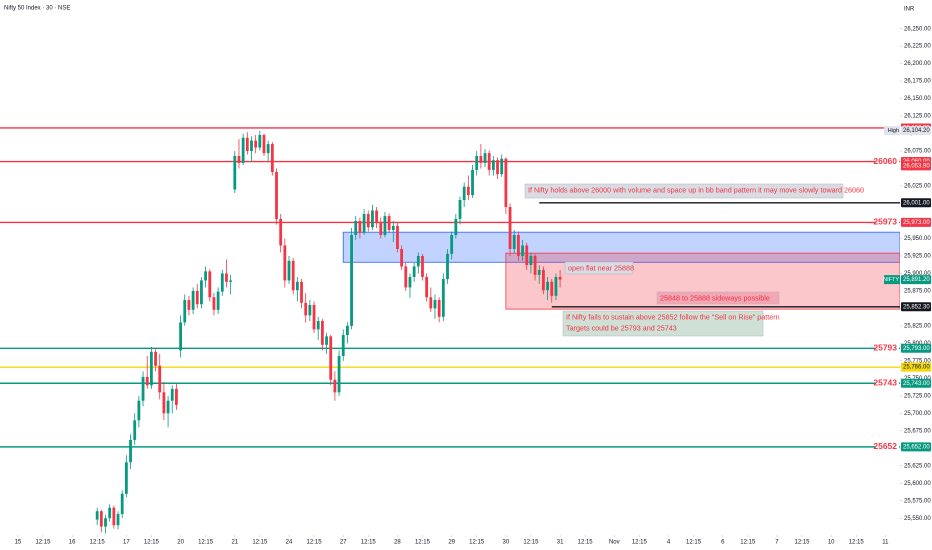 Image resolution: width=932 pixels, height=550 pixels. Describe the element at coordinates (891, 280) in the screenshot. I see `price-tag-name: NIFTY` at that location.